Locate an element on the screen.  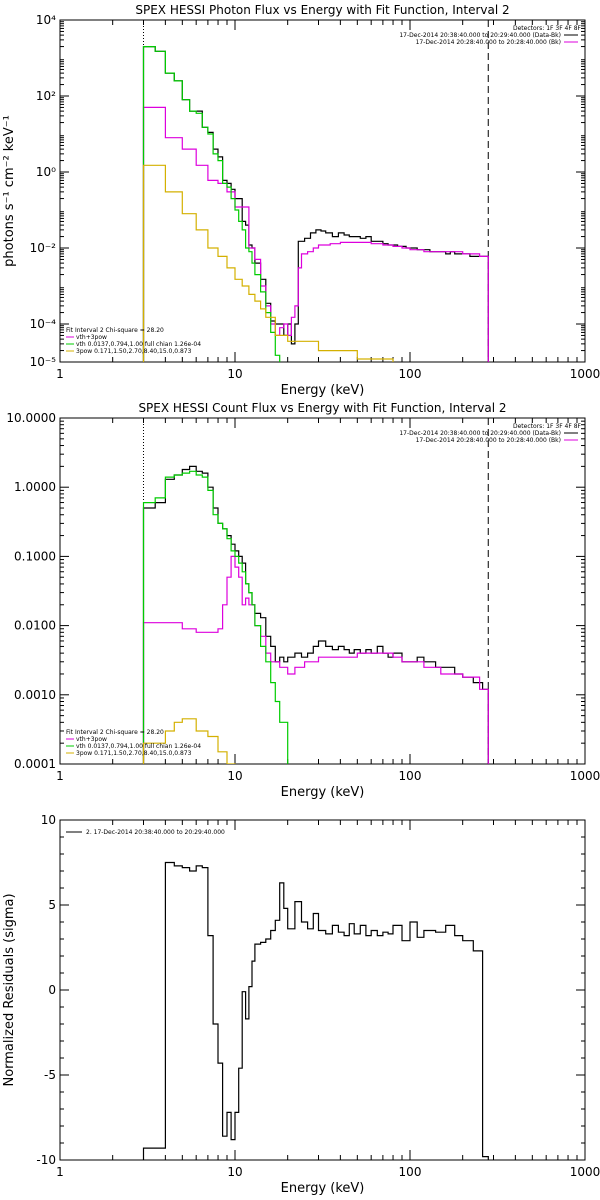
y-tick-label: 0.0100 is located at coordinates (35, 626).